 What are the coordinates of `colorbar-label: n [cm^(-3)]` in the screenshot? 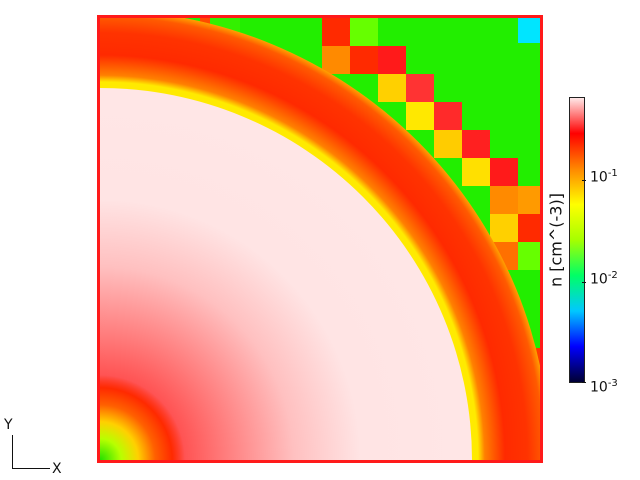 It's located at (556, 240).